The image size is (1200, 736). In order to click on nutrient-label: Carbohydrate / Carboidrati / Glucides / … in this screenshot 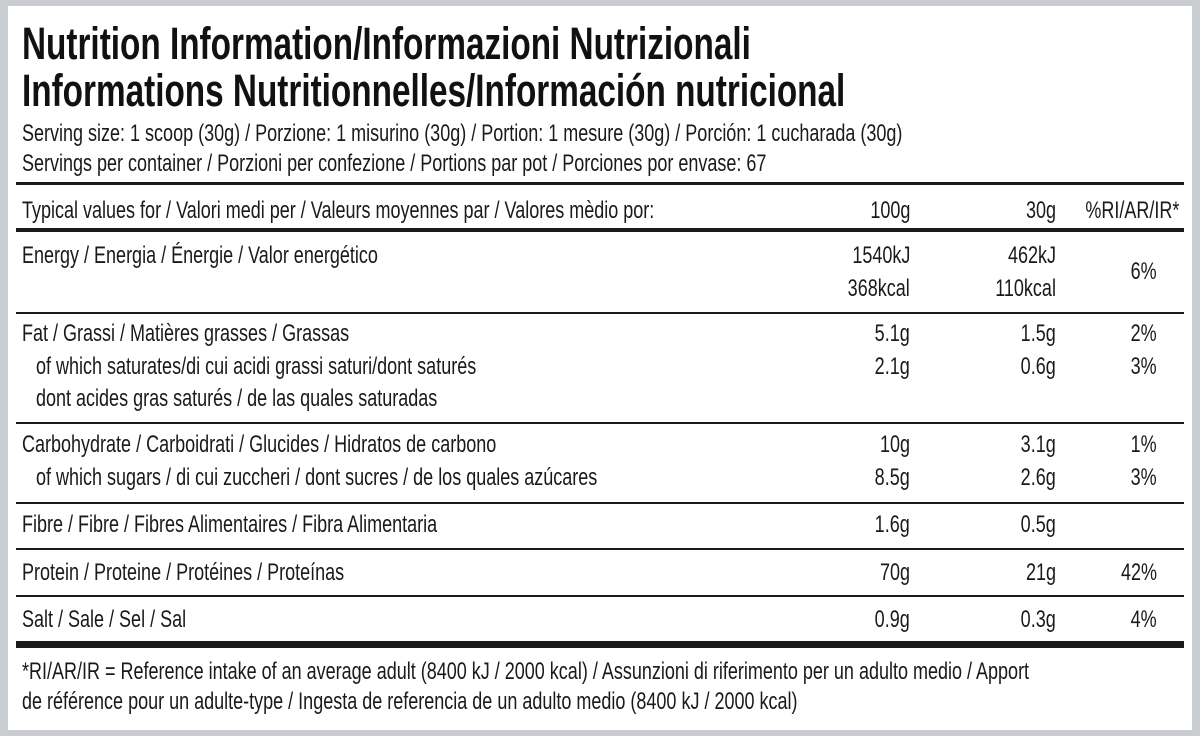, I will do `click(259, 444)`.